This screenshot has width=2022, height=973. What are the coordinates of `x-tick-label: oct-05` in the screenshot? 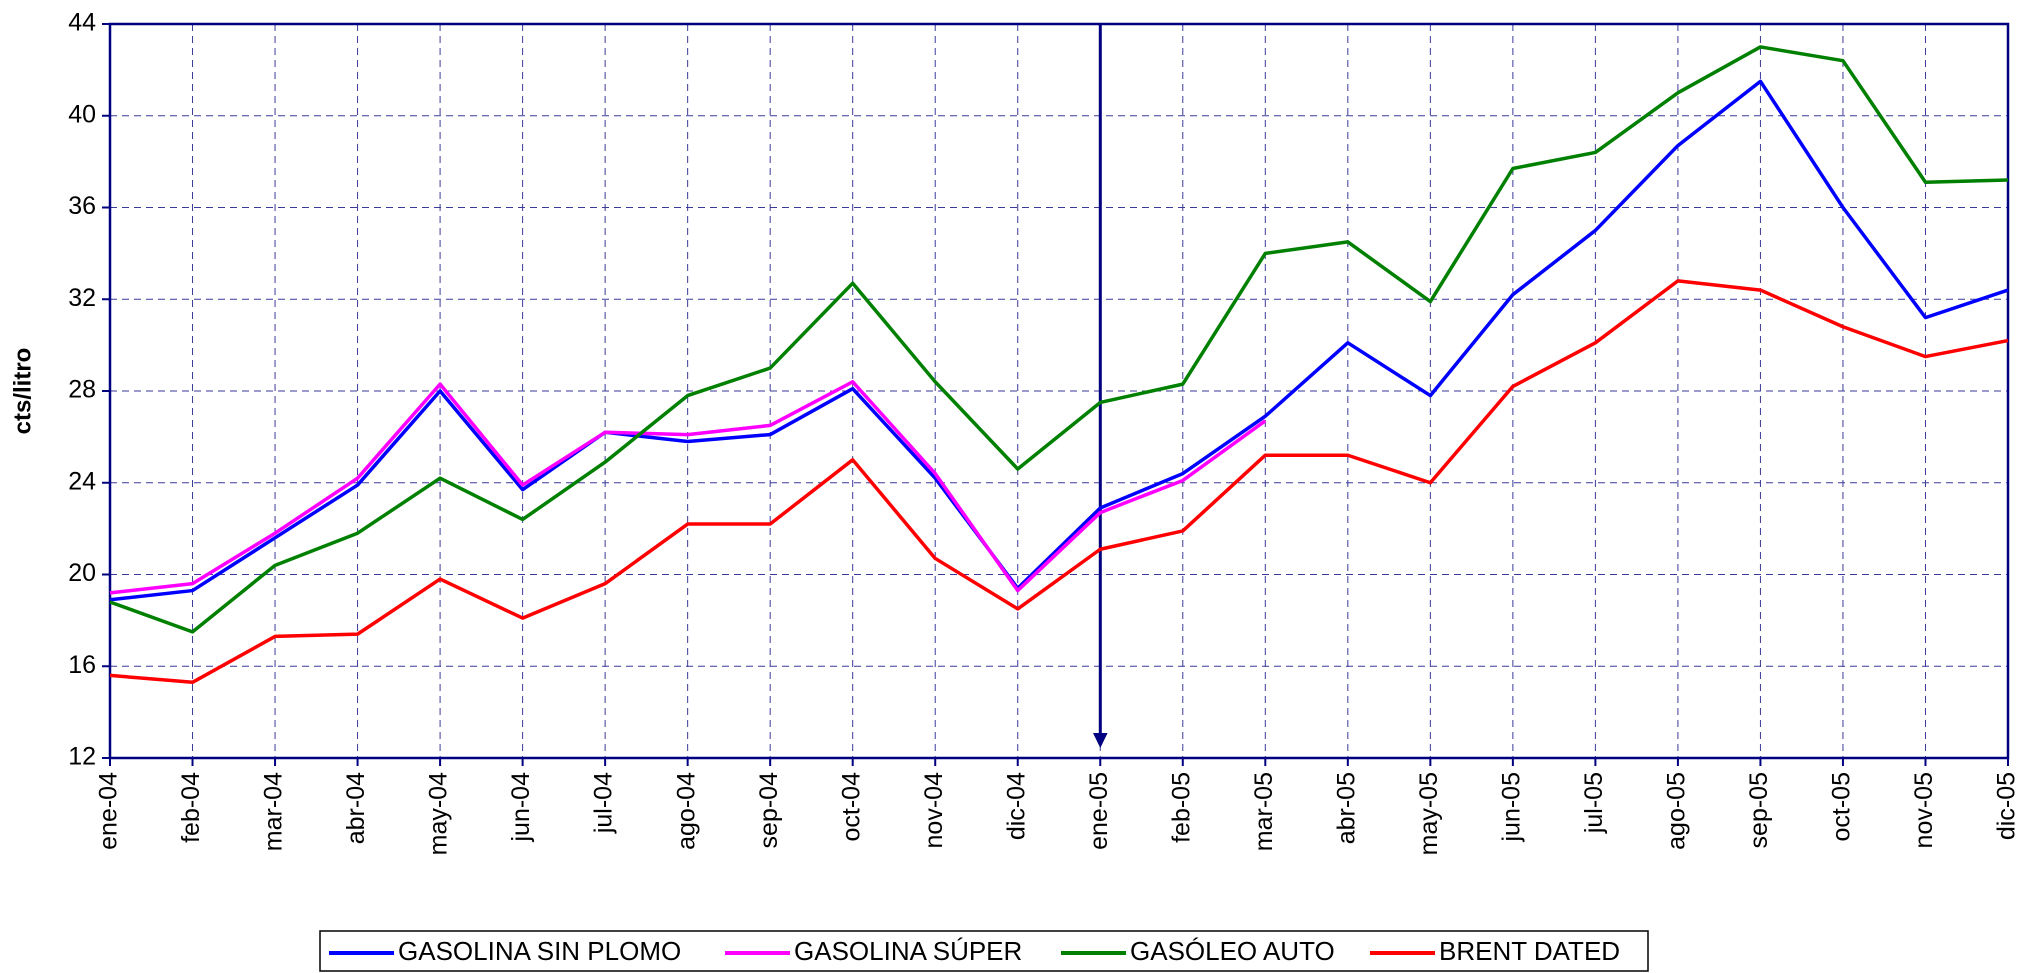 It's located at (1842, 806).